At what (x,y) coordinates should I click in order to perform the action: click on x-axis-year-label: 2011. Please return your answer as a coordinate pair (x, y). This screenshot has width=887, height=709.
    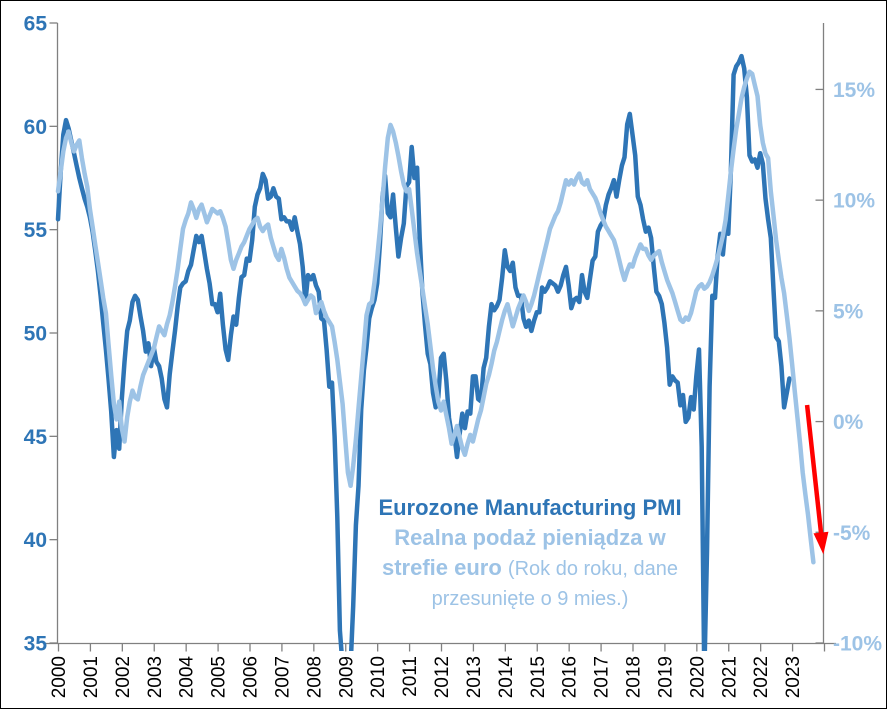
    Looking at the image, I should click on (410, 676).